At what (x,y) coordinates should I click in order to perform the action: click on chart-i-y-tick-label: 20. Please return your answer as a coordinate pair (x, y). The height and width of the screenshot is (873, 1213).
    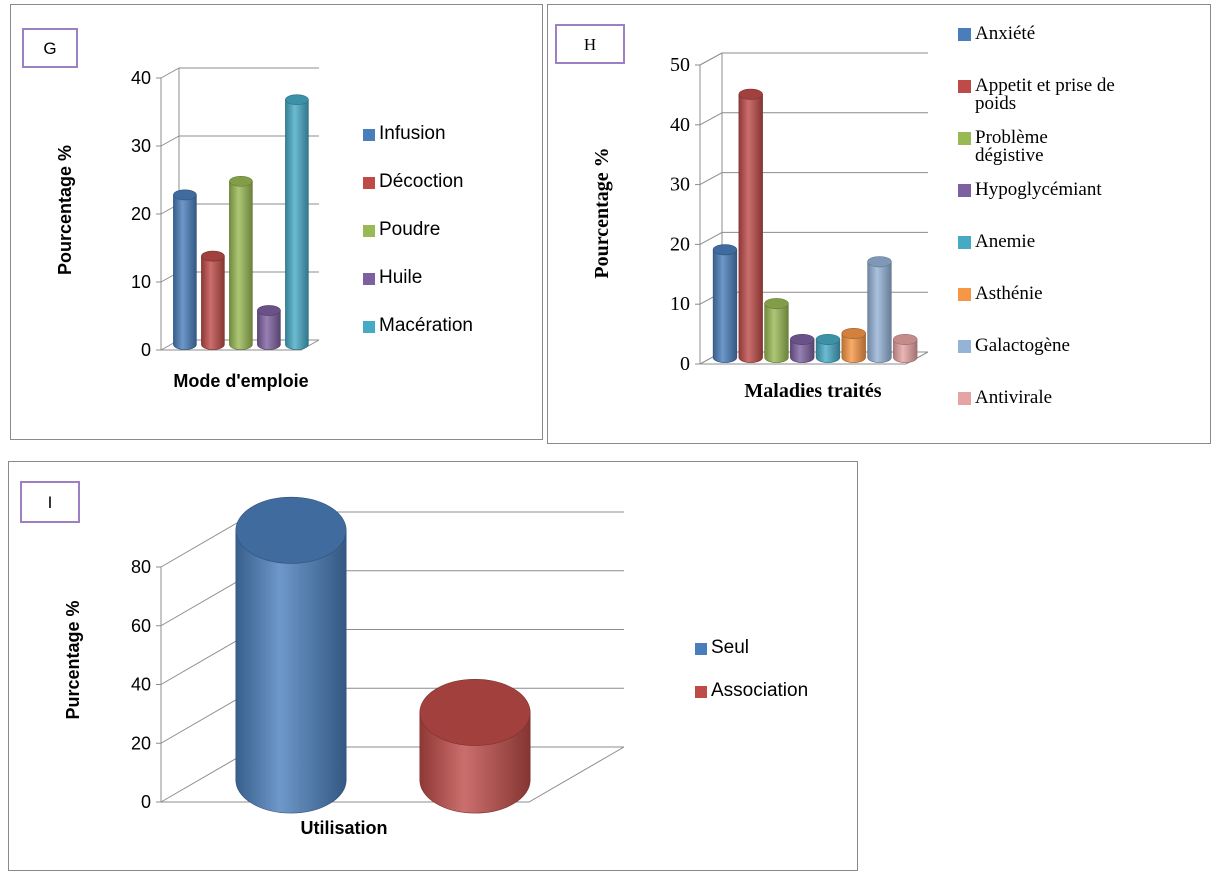
    Looking at the image, I should click on (141, 743).